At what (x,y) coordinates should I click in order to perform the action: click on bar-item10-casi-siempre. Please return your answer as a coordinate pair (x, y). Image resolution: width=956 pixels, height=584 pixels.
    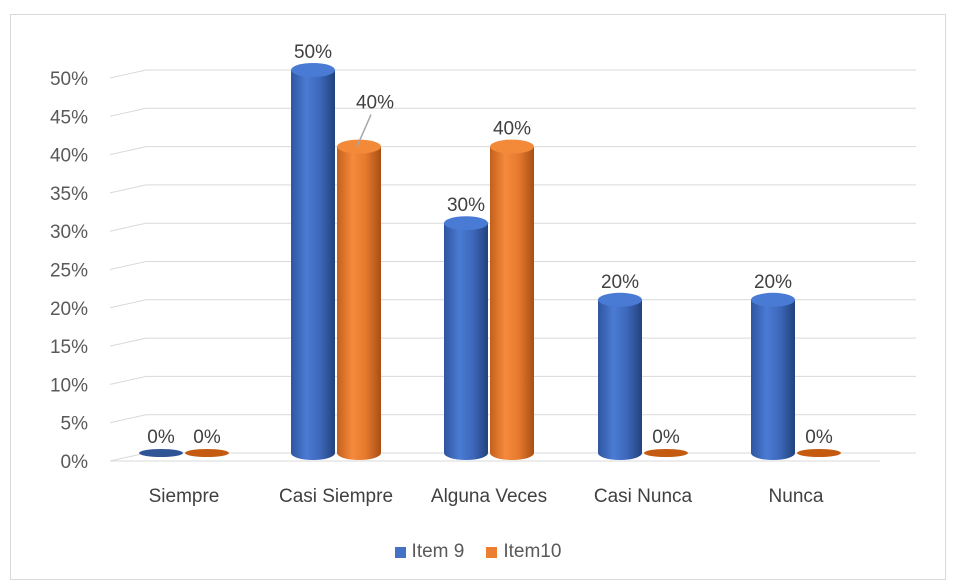
    Looking at the image, I should click on (359, 299).